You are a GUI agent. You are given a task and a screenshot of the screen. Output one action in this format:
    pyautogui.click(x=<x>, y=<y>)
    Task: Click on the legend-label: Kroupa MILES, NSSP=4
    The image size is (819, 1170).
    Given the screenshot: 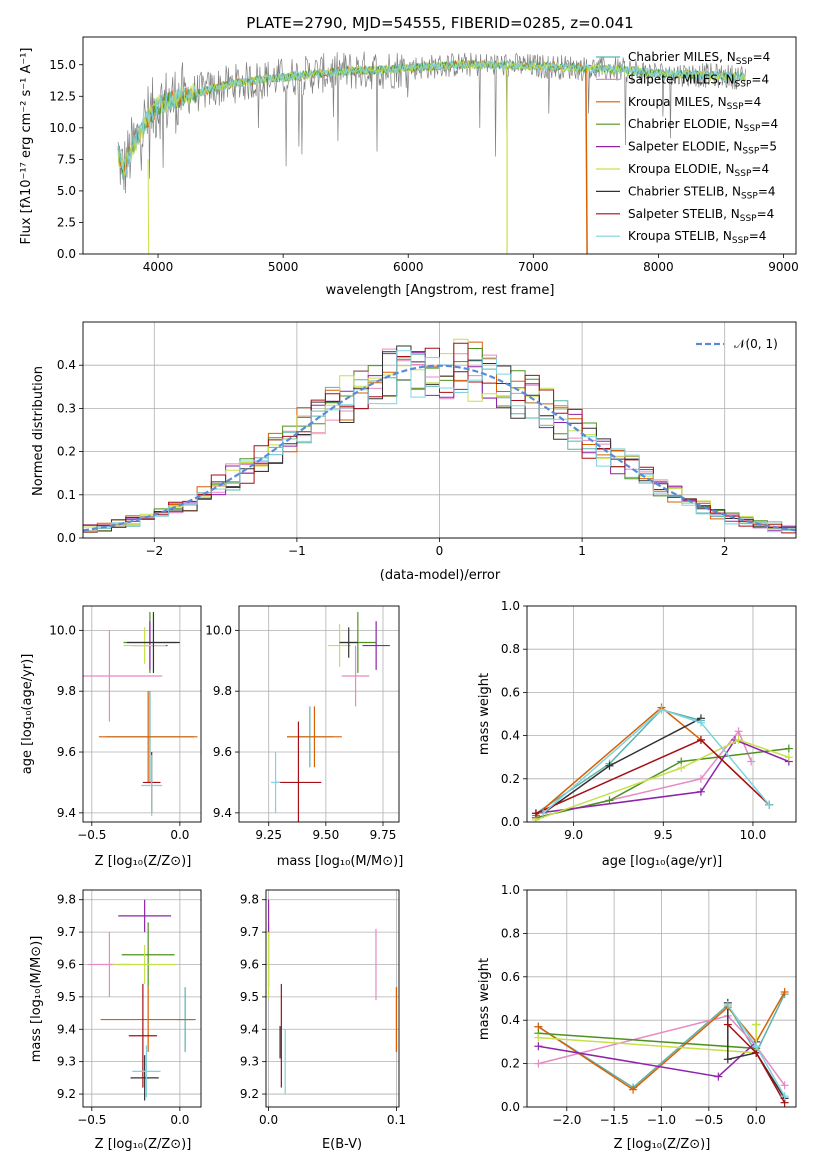 What is the action you would take?
    pyautogui.click(x=694, y=103)
    